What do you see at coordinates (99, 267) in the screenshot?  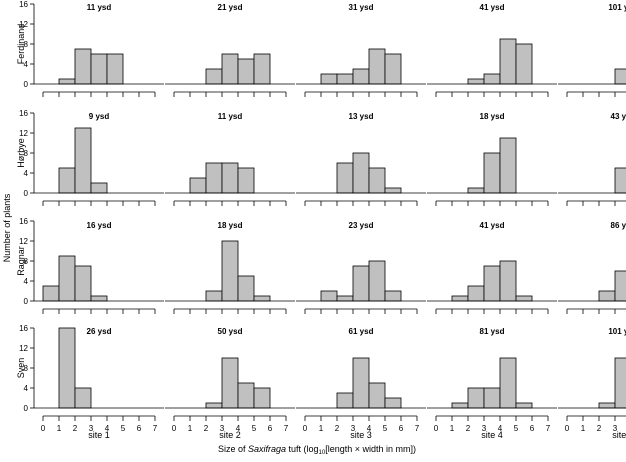 I see `panel-3-1: 16 ysd` at bounding box center [99, 267].